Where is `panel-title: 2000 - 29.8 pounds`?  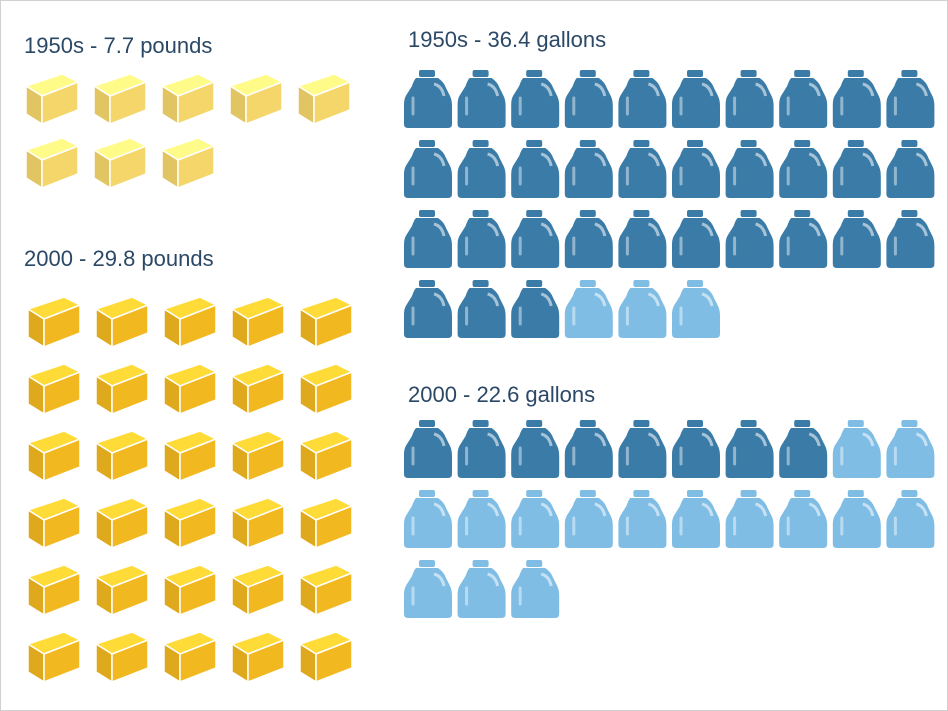 panel-title: 2000 - 29.8 pounds is located at coordinates (119, 258).